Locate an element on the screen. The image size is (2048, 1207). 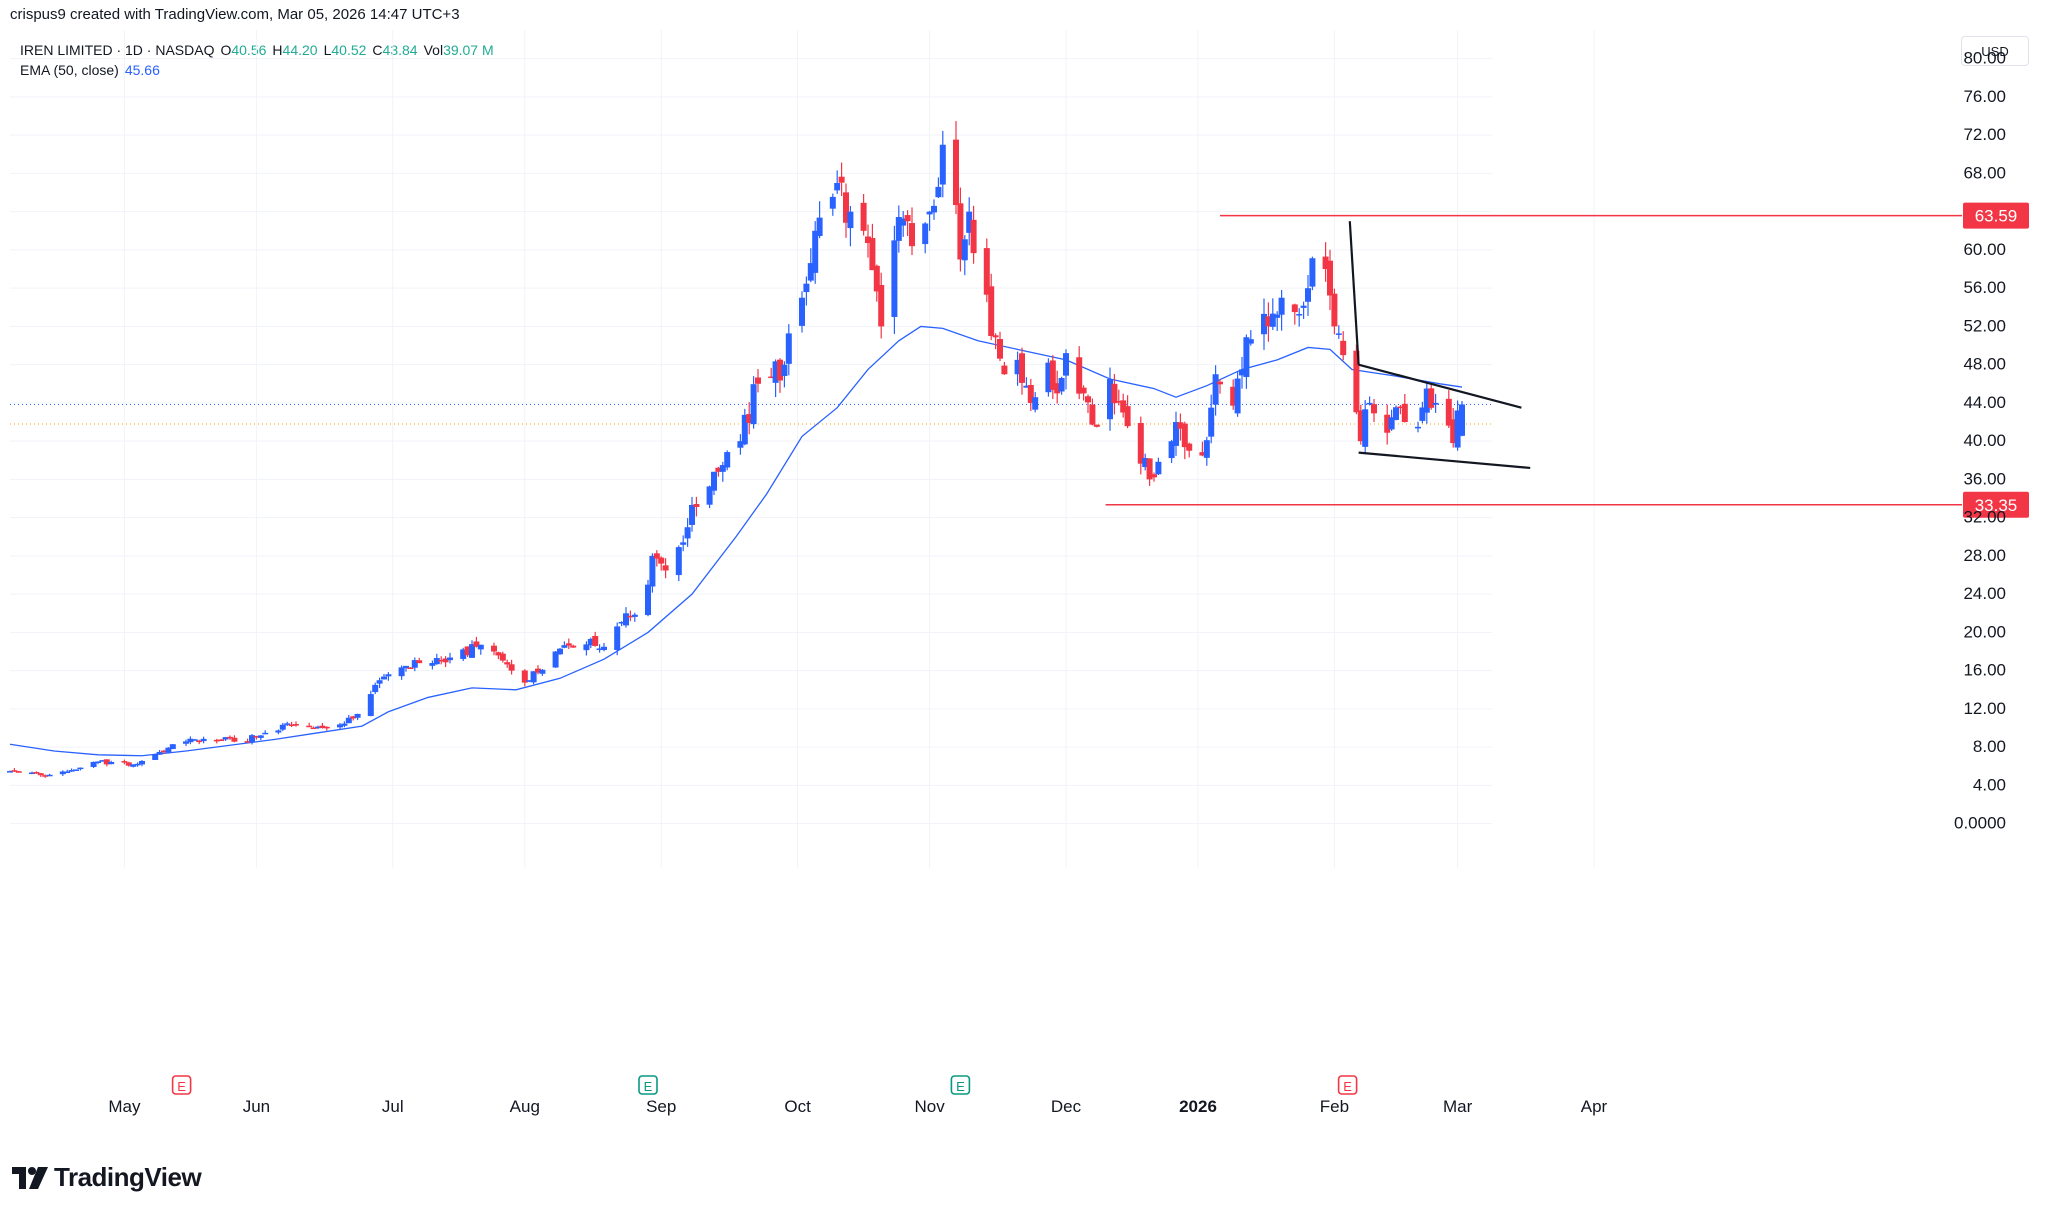
y-tick-label: 72.00 is located at coordinates (1984, 134).